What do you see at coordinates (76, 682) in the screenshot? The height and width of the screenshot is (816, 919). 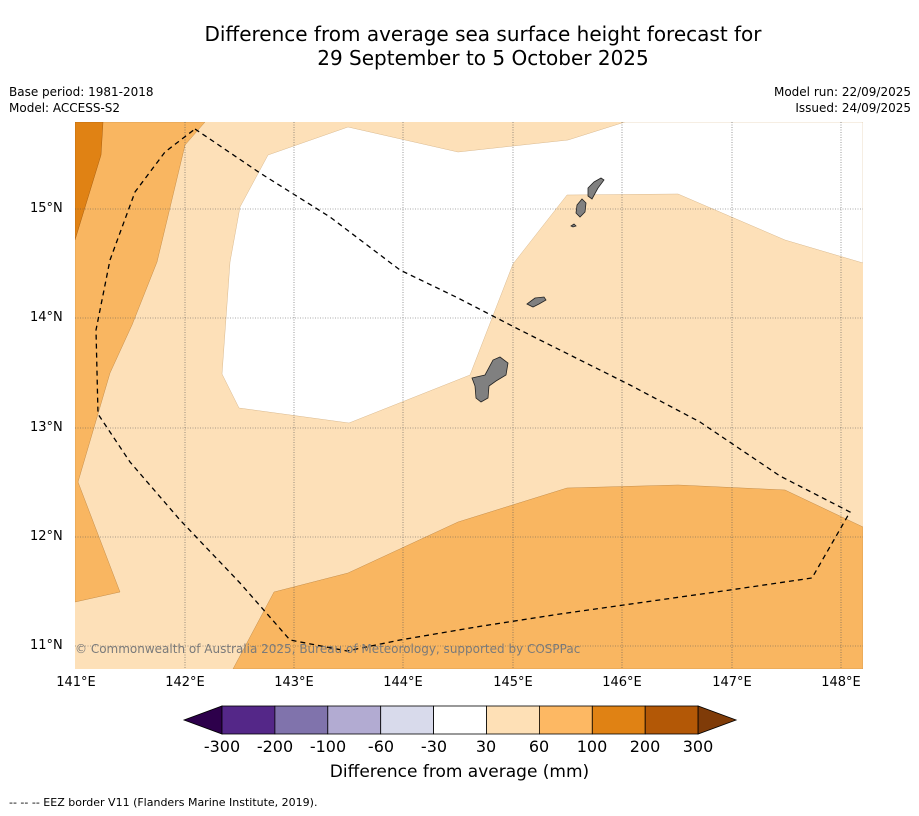 I see `lon-label-141: 141°E` at bounding box center [76, 682].